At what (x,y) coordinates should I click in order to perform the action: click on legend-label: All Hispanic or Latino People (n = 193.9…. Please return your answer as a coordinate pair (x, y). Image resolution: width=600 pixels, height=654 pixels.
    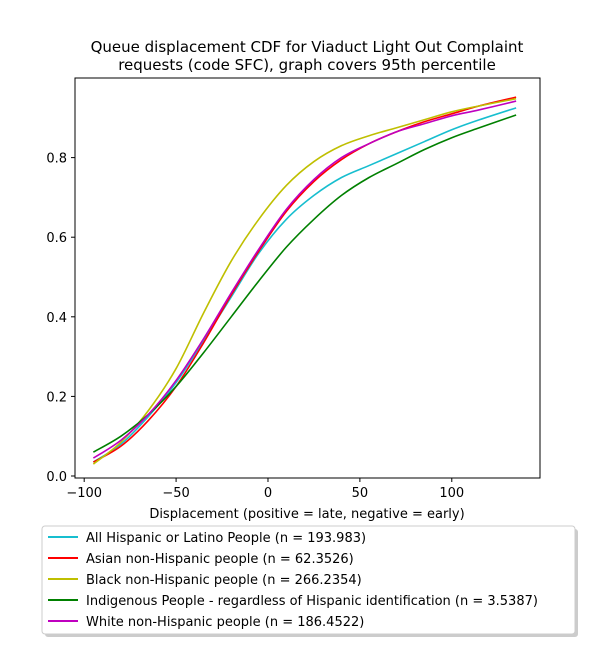
    Looking at the image, I should click on (226, 538).